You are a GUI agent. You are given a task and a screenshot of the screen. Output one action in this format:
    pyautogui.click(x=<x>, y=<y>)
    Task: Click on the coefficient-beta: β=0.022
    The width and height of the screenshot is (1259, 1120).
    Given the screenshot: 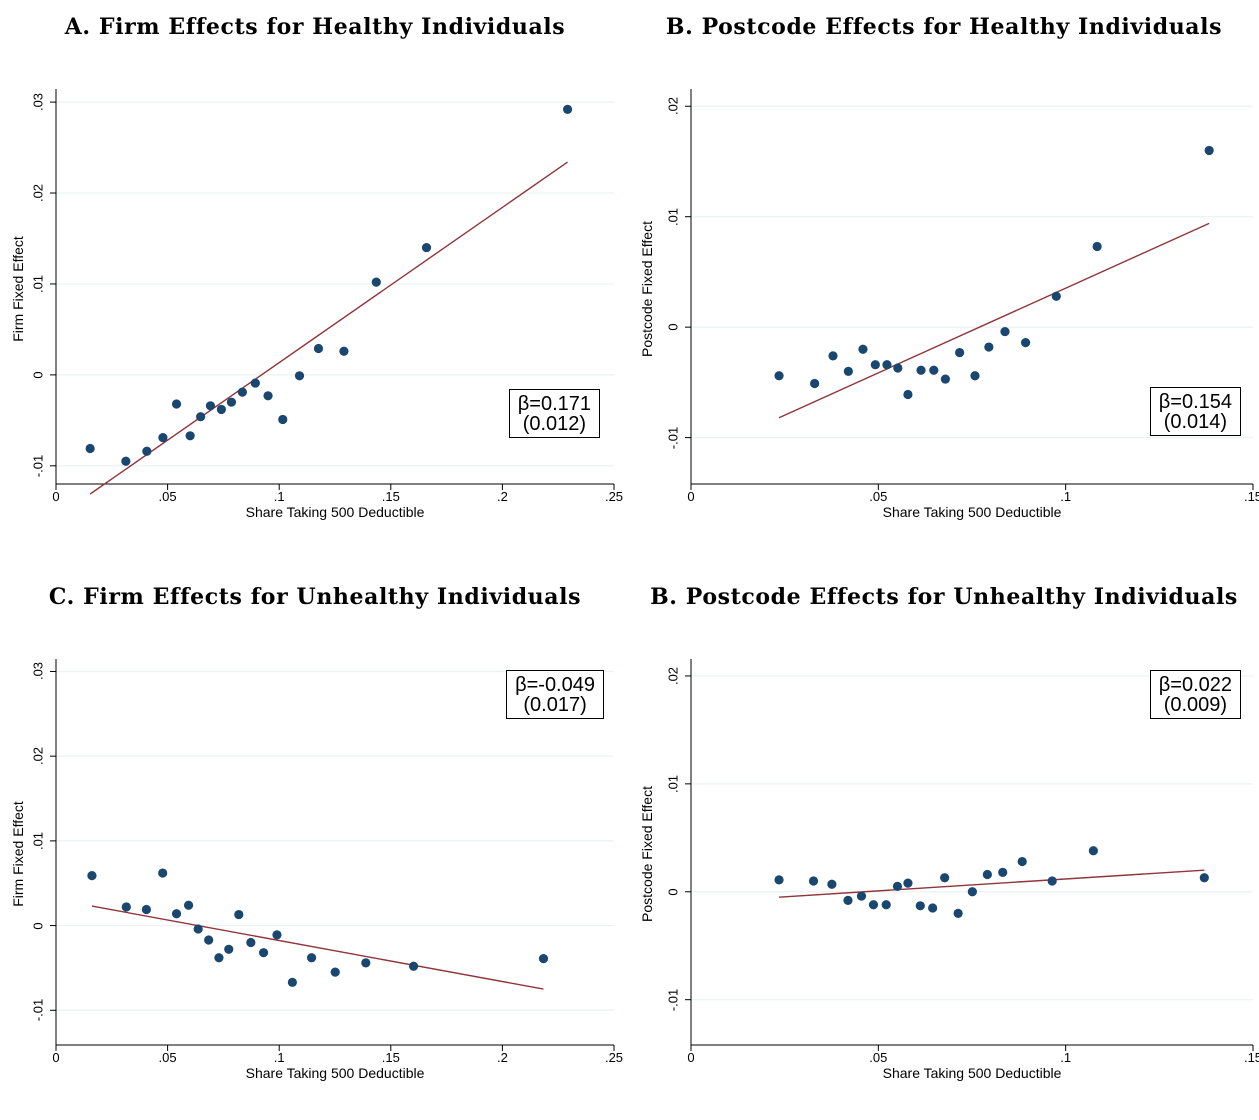 What is the action you would take?
    pyautogui.click(x=1195, y=685)
    